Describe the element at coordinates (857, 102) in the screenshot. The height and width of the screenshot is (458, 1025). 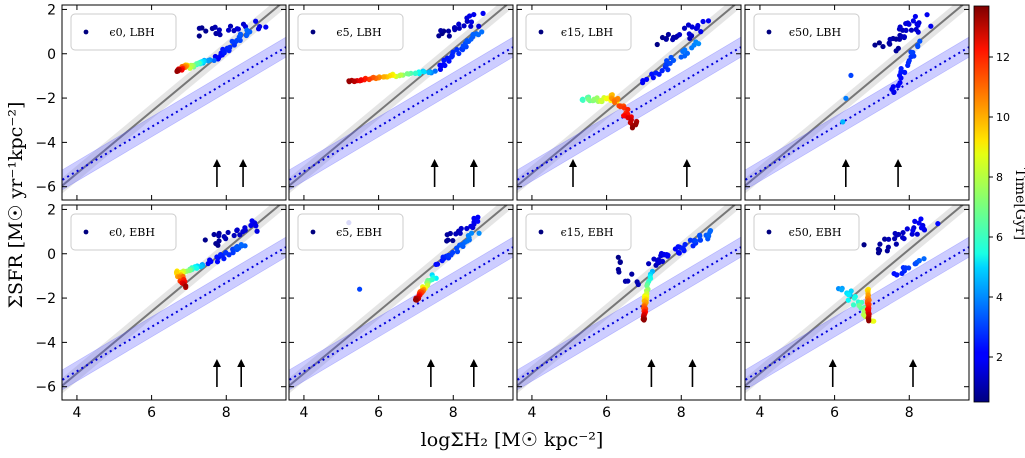
I see `panel: ϵ50, LBH` at that location.